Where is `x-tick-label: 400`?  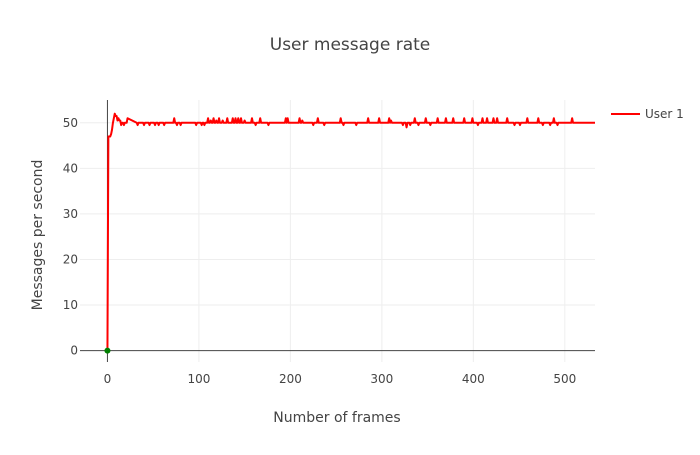
x-tick-label: 400 is located at coordinates (473, 379).